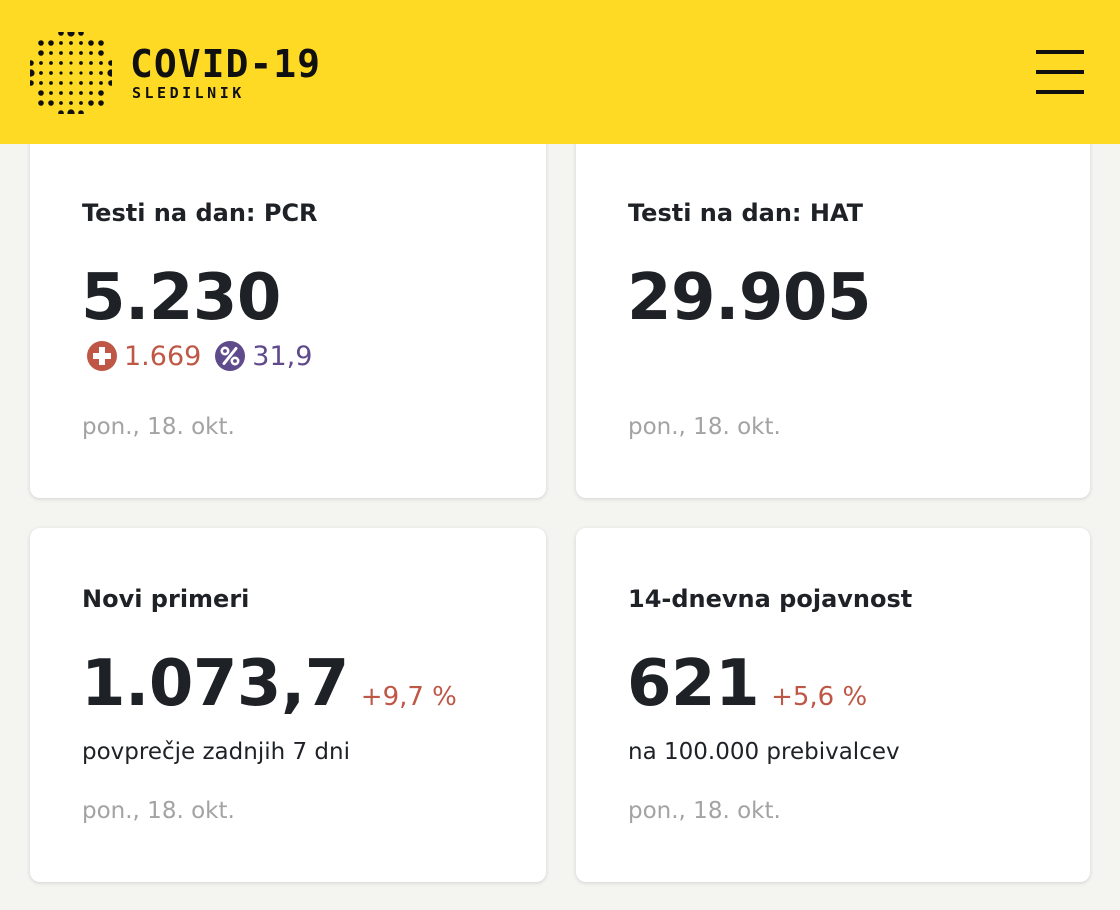 The height and width of the screenshot is (910, 1120). What do you see at coordinates (230, 356) in the screenshot?
I see `percent-circle-icon` at bounding box center [230, 356].